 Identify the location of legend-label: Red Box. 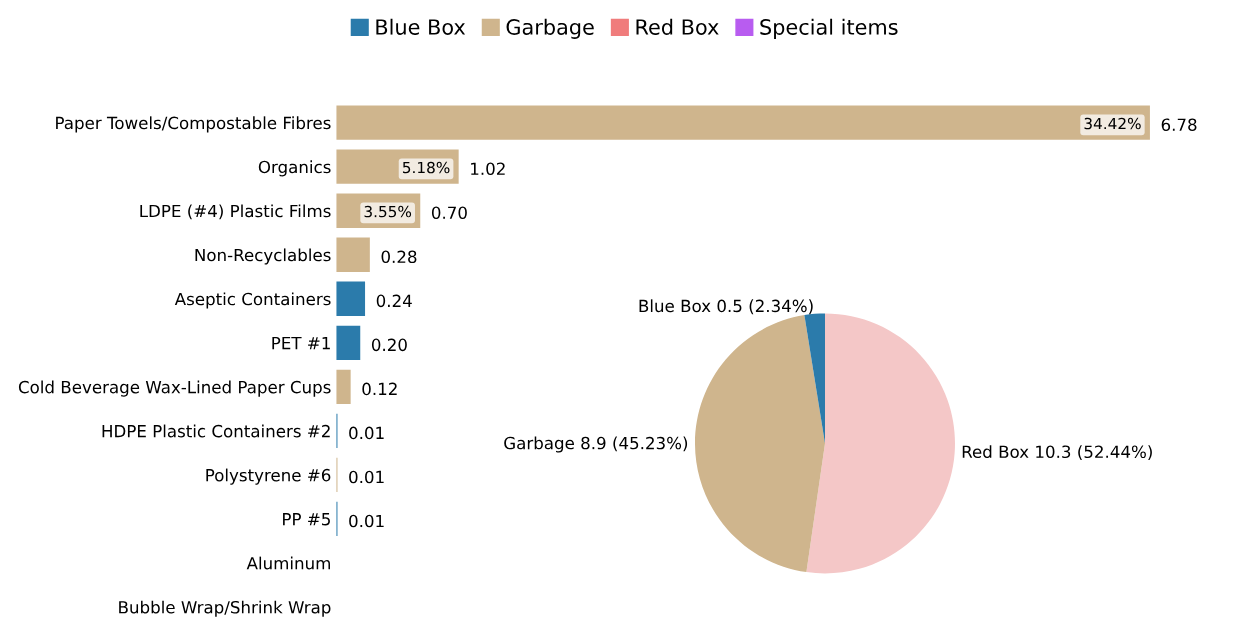
(677, 26).